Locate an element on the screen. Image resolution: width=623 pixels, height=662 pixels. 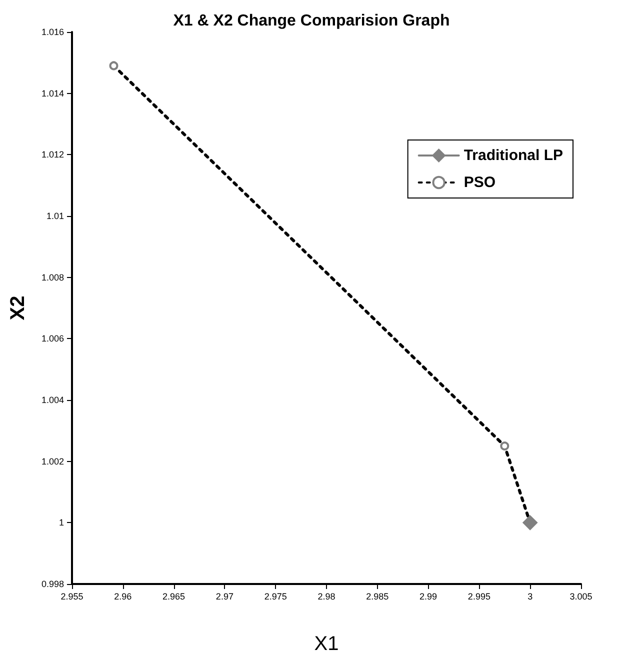
y-tick-label: 0.998 is located at coordinates (52, 584).